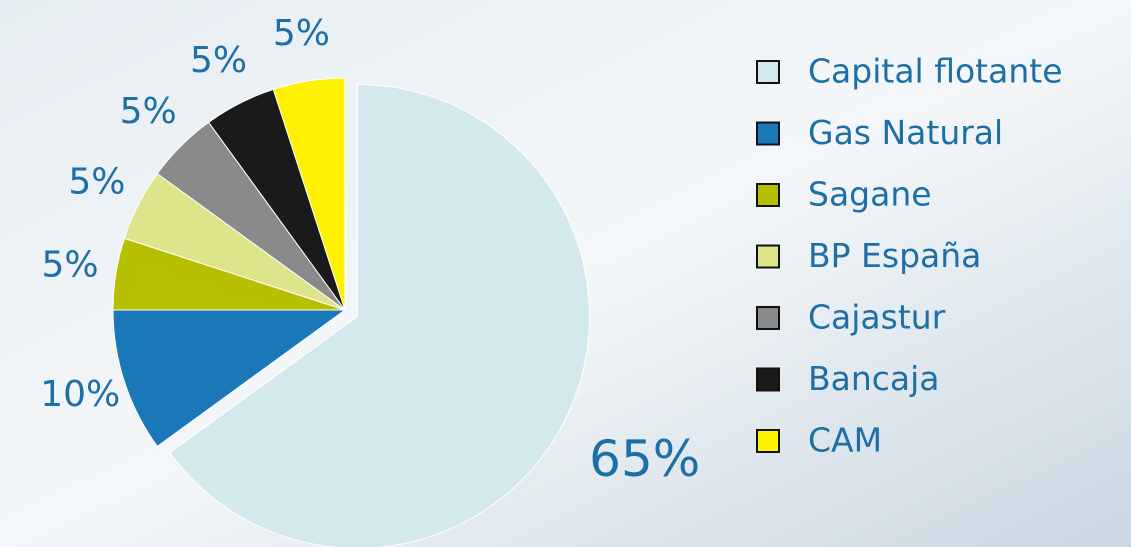  What do you see at coordinates (905, 132) in the screenshot?
I see `legend-label: Gas Natural` at bounding box center [905, 132].